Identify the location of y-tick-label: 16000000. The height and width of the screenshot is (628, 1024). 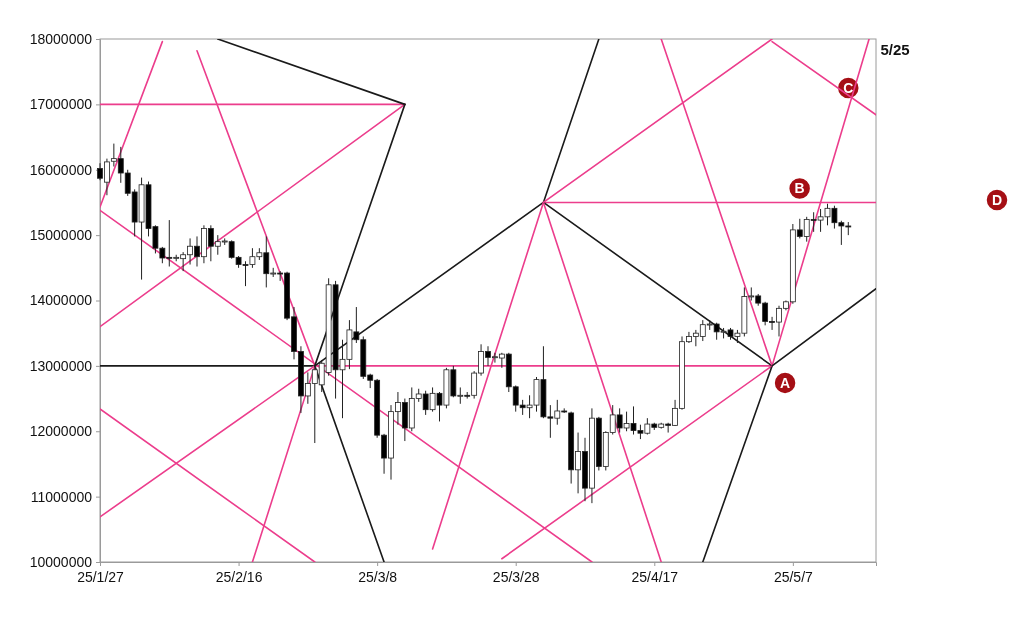
(61, 169).